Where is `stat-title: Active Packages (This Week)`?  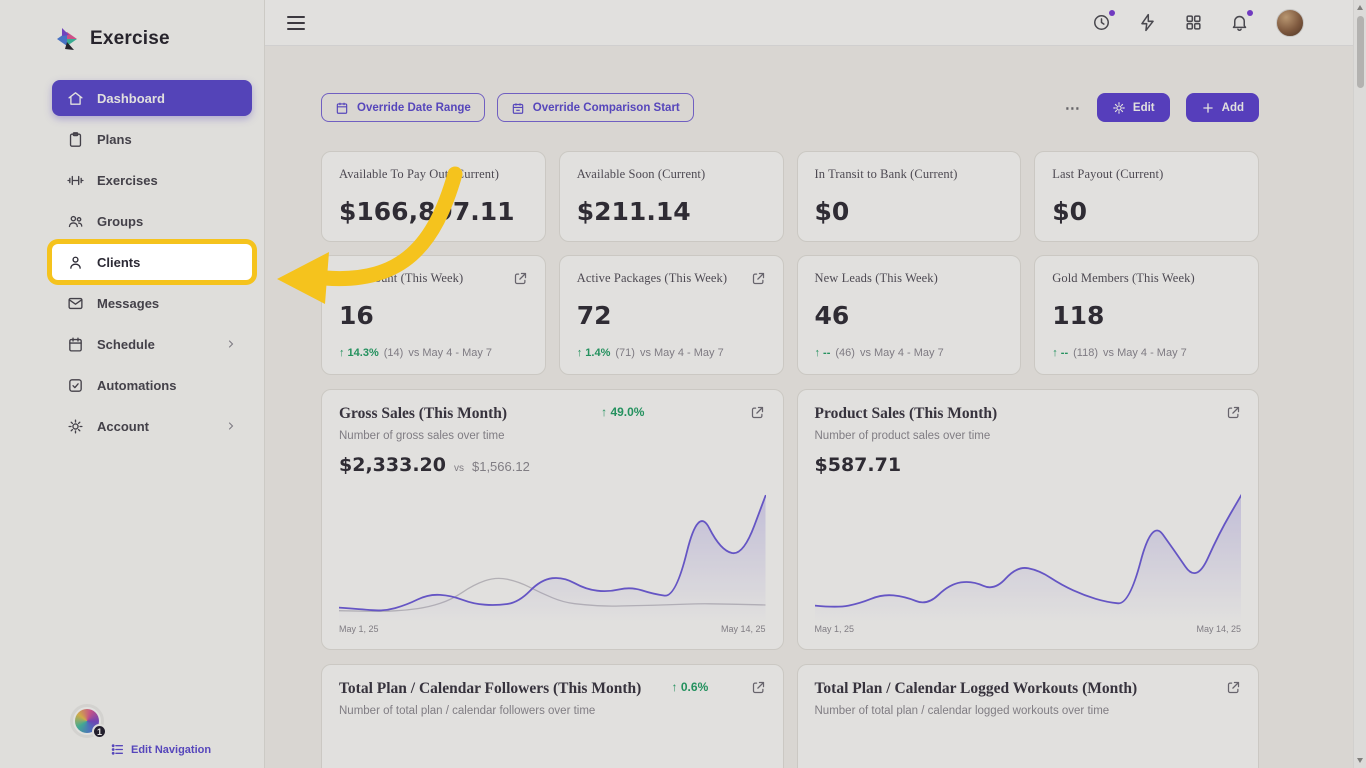
stat-title: Active Packages (This Week) is located at coordinates (652, 278).